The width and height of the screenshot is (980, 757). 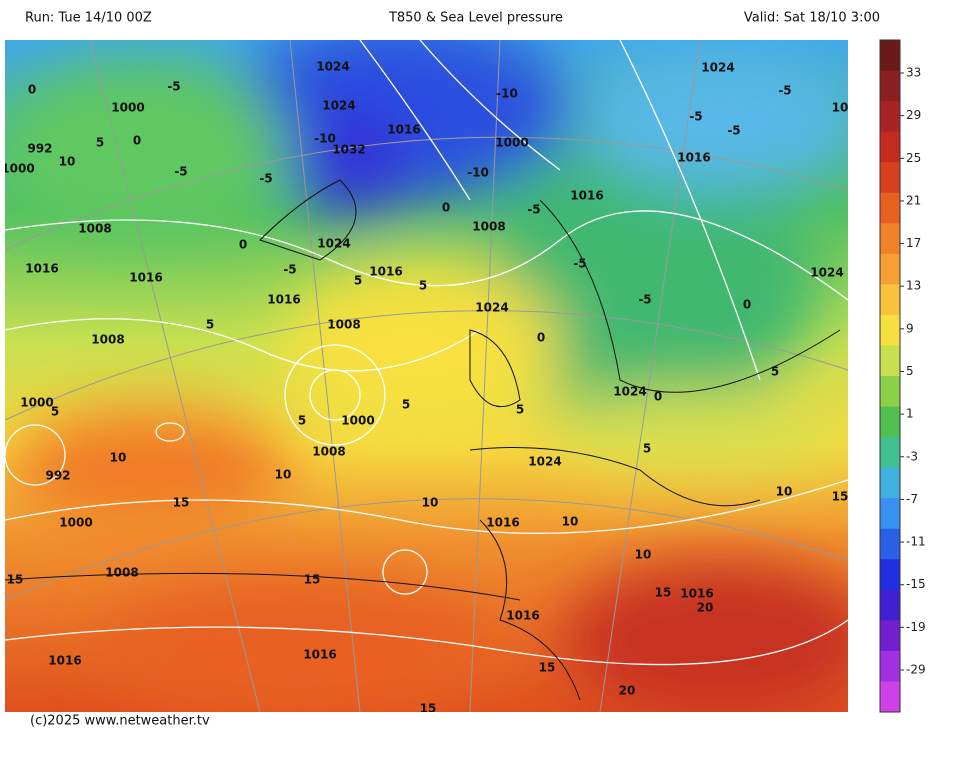 I want to click on colorbar-label: 1, so click(x=910, y=414).